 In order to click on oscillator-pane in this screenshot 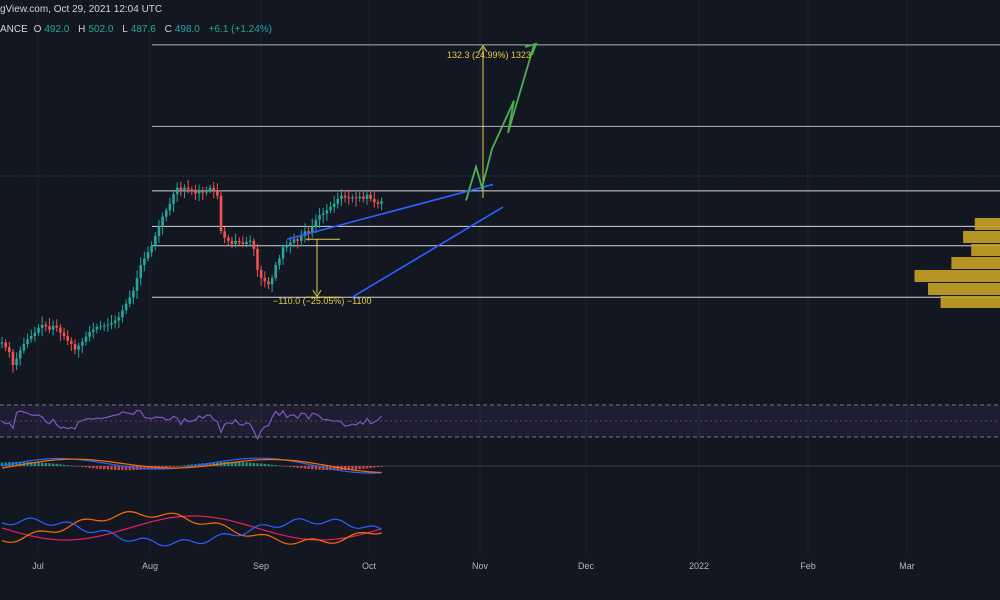, I will do `click(191, 528)`.